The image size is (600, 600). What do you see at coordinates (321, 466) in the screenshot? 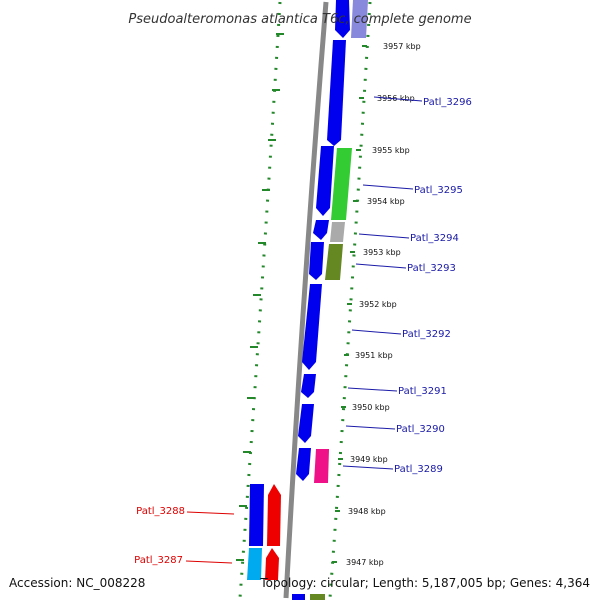
I see `gene-patl-3289-magenta` at bounding box center [321, 466].